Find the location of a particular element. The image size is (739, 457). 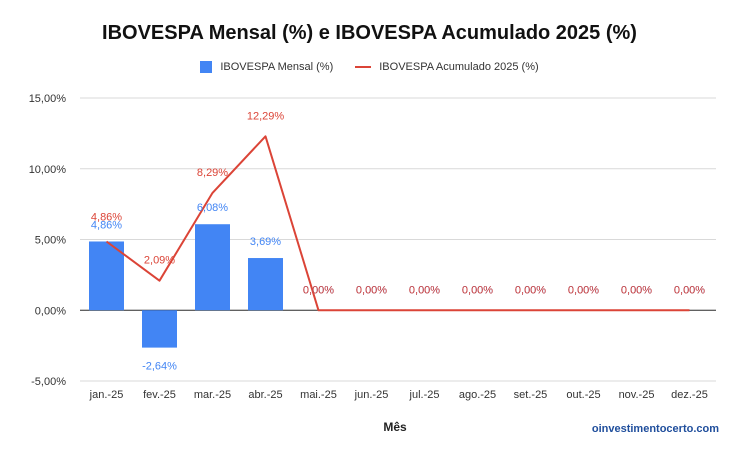

y-tick-label: 0,00% is located at coordinates (50, 311).